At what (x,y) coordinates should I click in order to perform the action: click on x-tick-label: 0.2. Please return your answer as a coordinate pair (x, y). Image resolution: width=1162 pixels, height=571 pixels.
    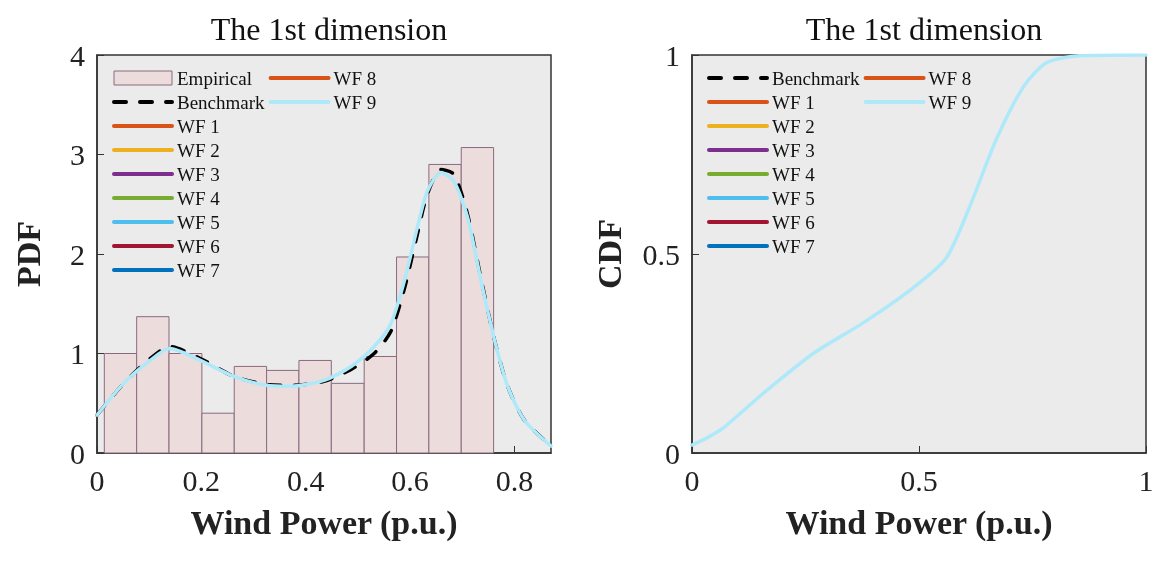
    Looking at the image, I should click on (201, 480).